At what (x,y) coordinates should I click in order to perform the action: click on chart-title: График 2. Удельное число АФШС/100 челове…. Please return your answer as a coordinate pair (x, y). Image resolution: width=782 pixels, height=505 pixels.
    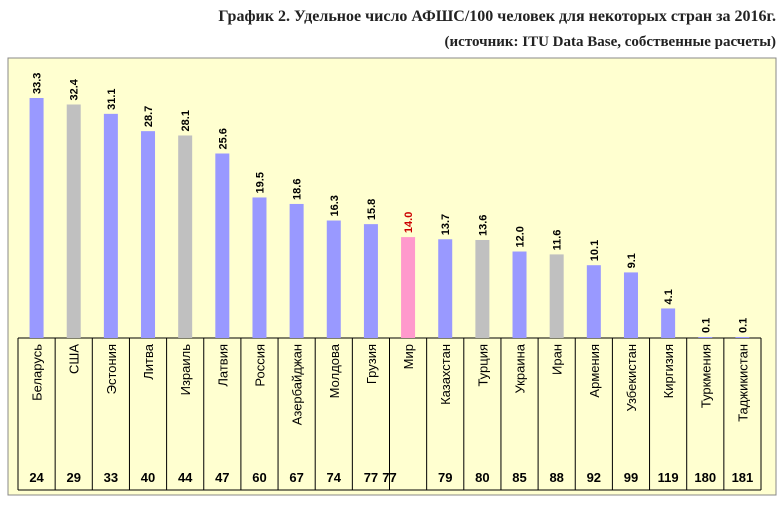
    Looking at the image, I should click on (497, 16).